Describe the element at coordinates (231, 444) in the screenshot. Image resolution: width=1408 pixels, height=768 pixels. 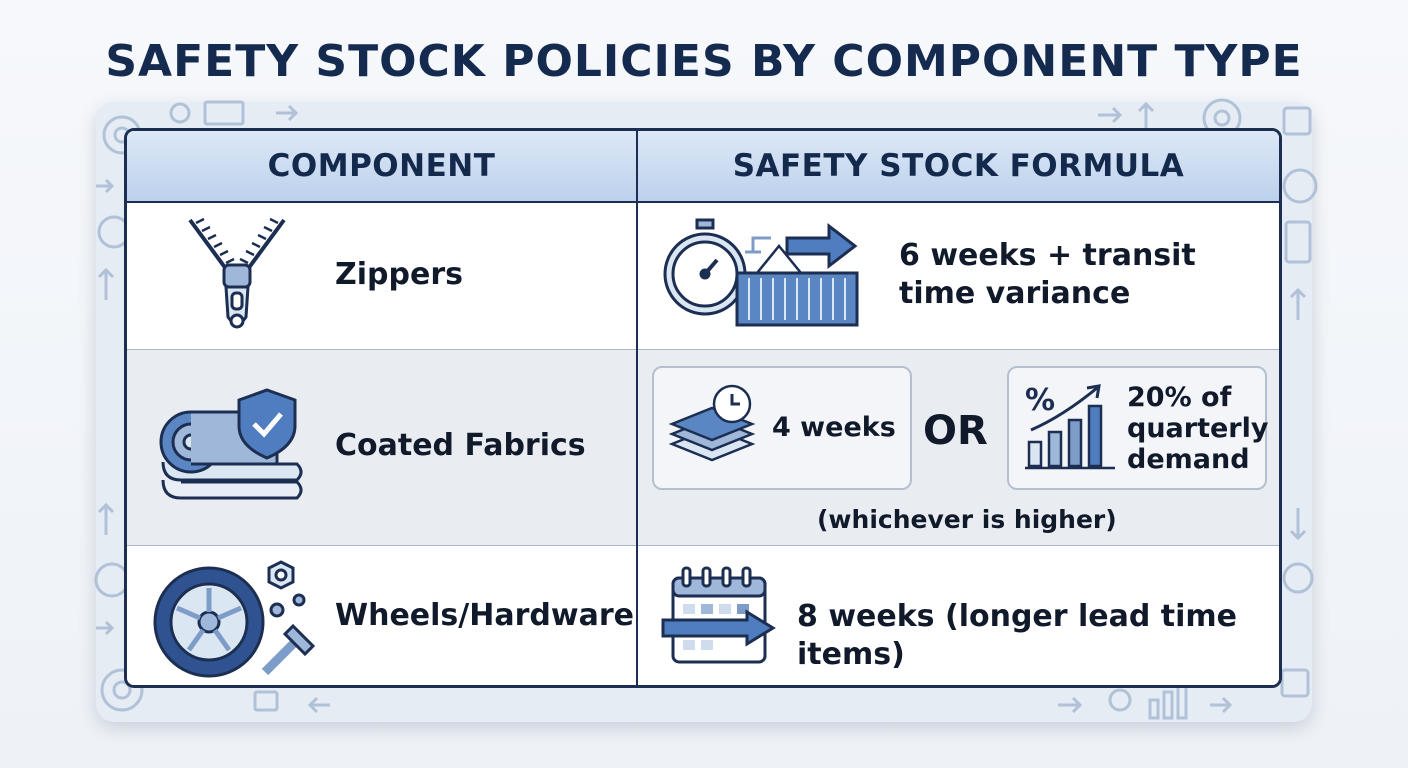
I see `fabric-roll-shield-icon` at that location.